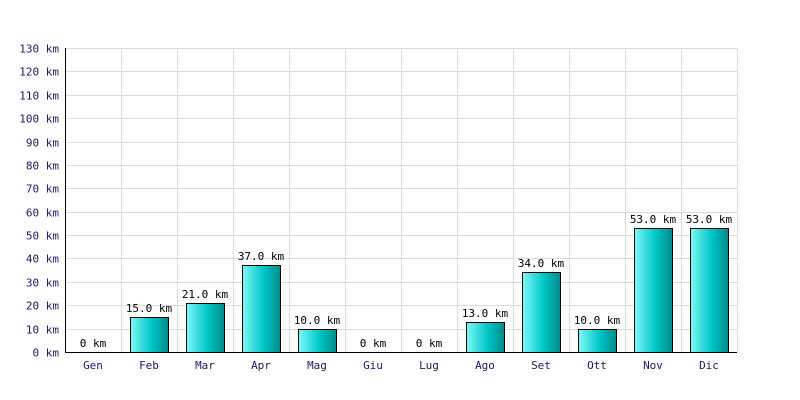 The image size is (800, 400). What do you see at coordinates (149, 308) in the screenshot?
I see `data-label: 15.0 km` at bounding box center [149, 308].